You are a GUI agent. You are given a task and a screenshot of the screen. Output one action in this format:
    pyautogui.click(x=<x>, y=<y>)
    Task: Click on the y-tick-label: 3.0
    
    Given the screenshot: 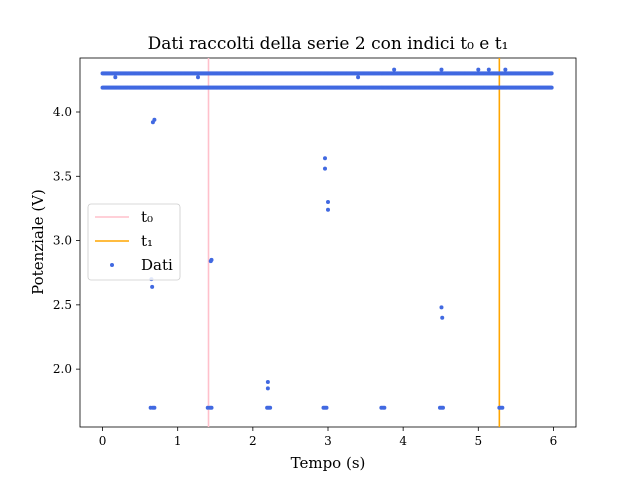 What is the action you would take?
    pyautogui.click(x=62, y=241)
    